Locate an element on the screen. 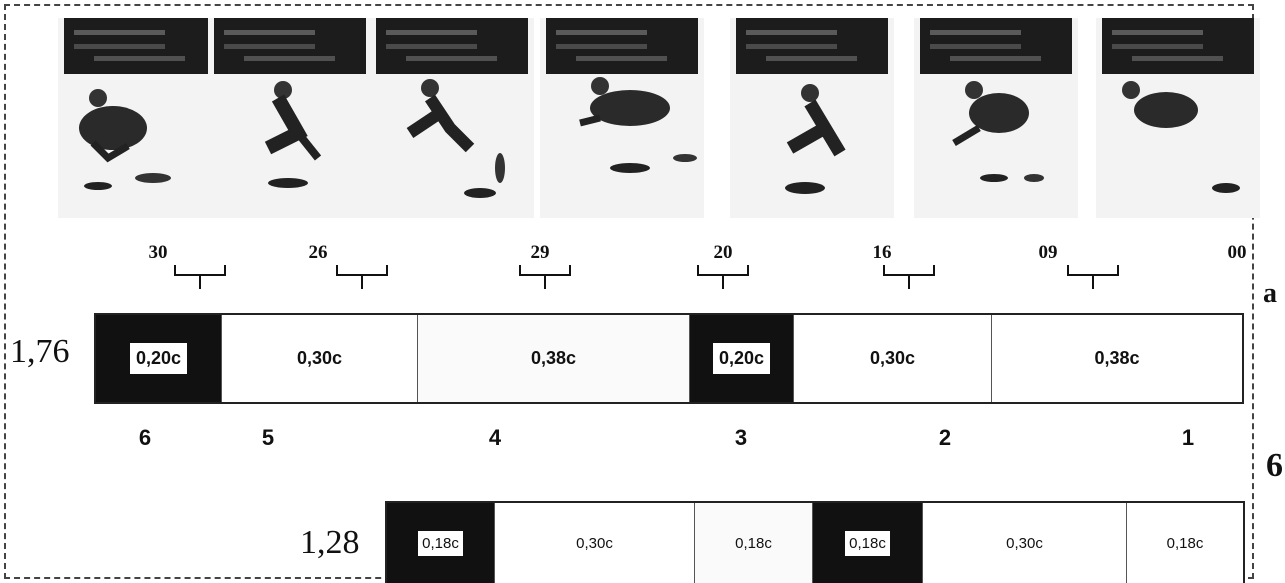 The height and width of the screenshot is (583, 1285). phase-number: 5 is located at coordinates (268, 437).